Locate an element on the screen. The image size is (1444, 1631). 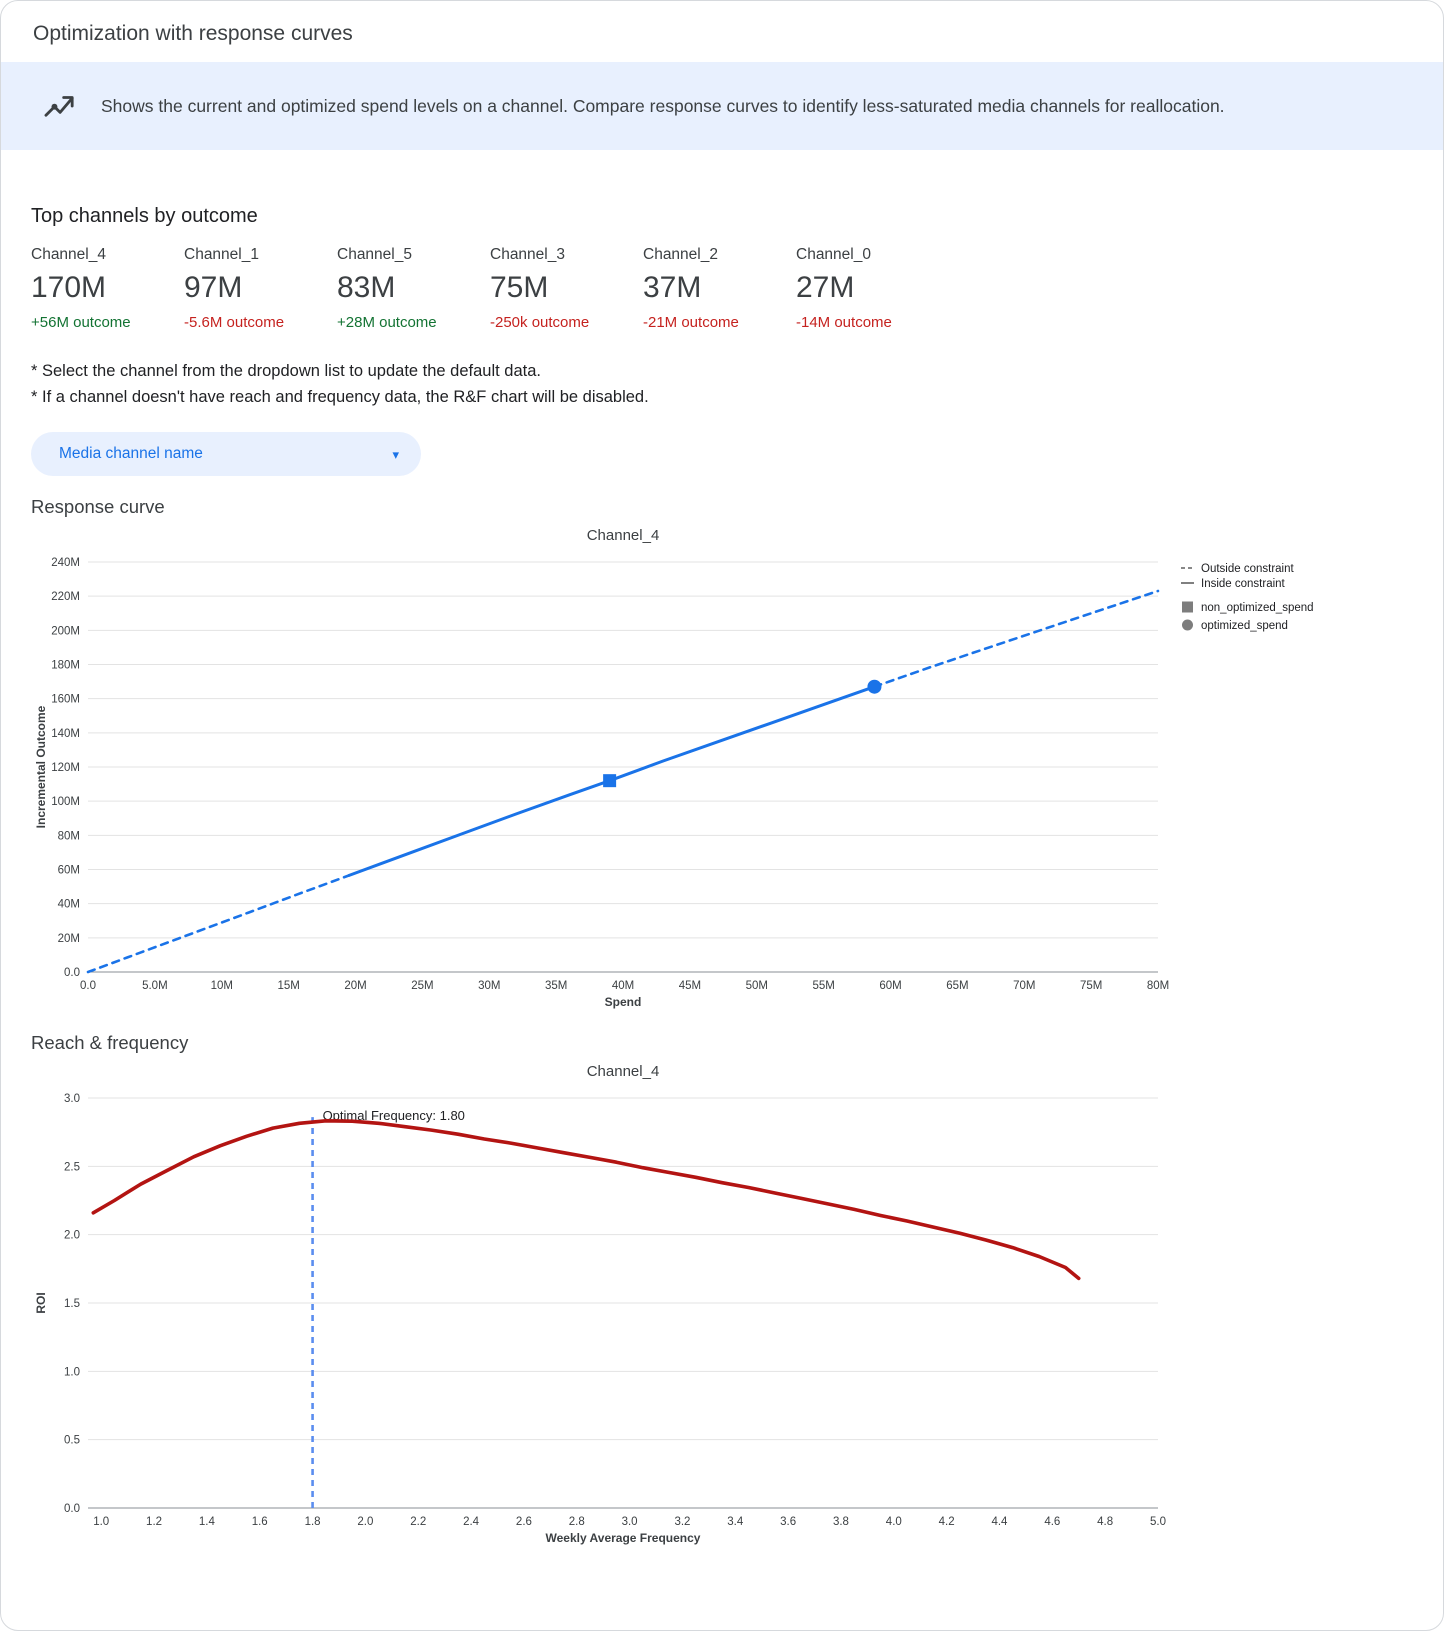
channel-name: Channel_0 is located at coordinates (833, 254).